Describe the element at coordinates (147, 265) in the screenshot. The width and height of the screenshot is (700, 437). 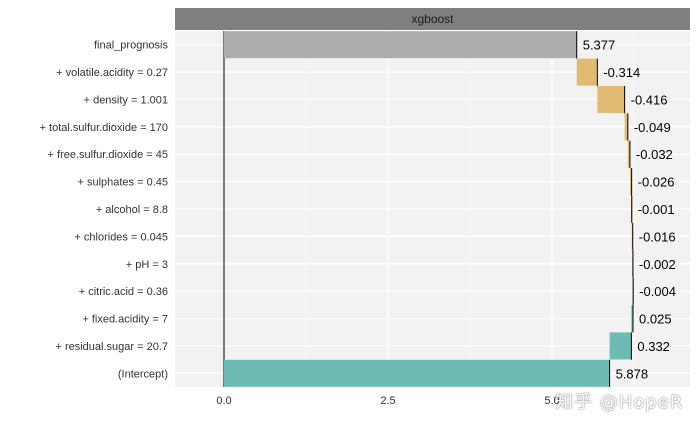
I see `category-label: + pH = 3` at that location.